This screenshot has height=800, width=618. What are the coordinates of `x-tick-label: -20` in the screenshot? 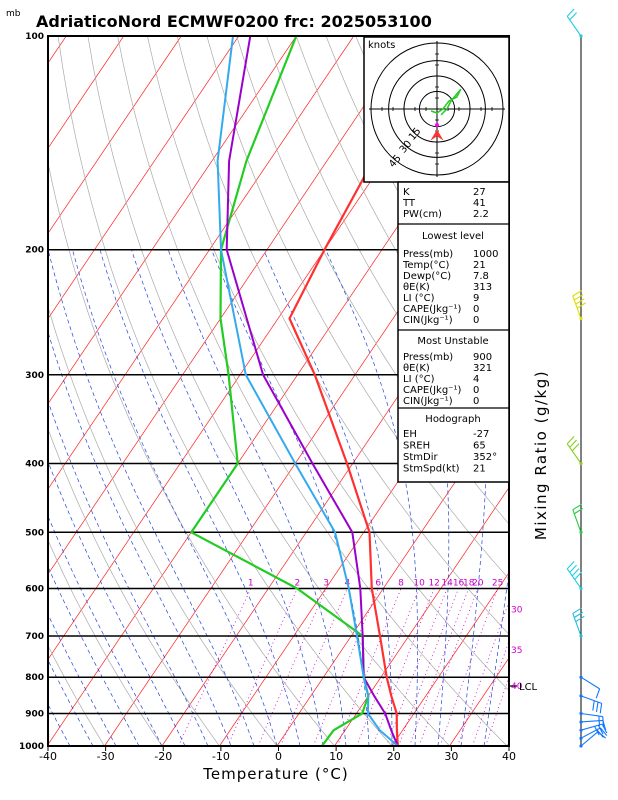 It's located at (163, 756).